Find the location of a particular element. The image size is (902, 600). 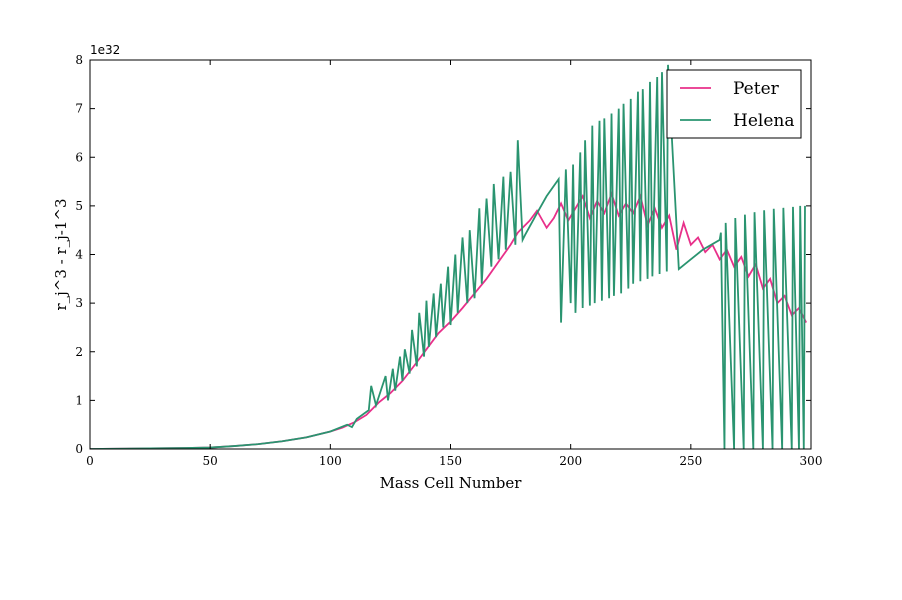

y-tick-label: 2 is located at coordinates (79, 352).